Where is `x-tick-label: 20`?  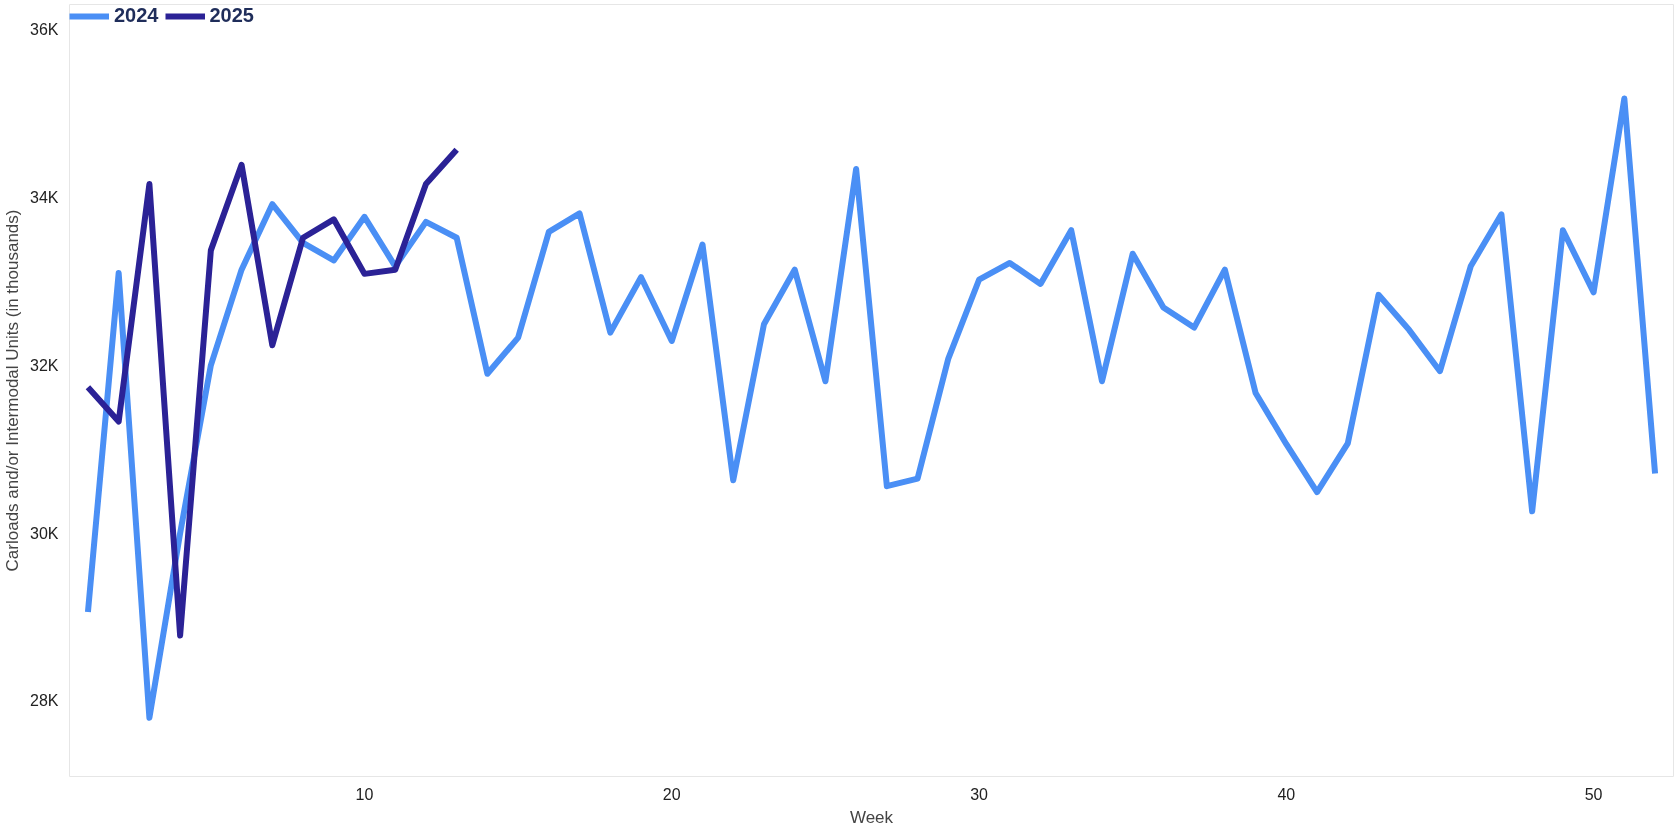
x-tick-label: 20 is located at coordinates (671, 794).